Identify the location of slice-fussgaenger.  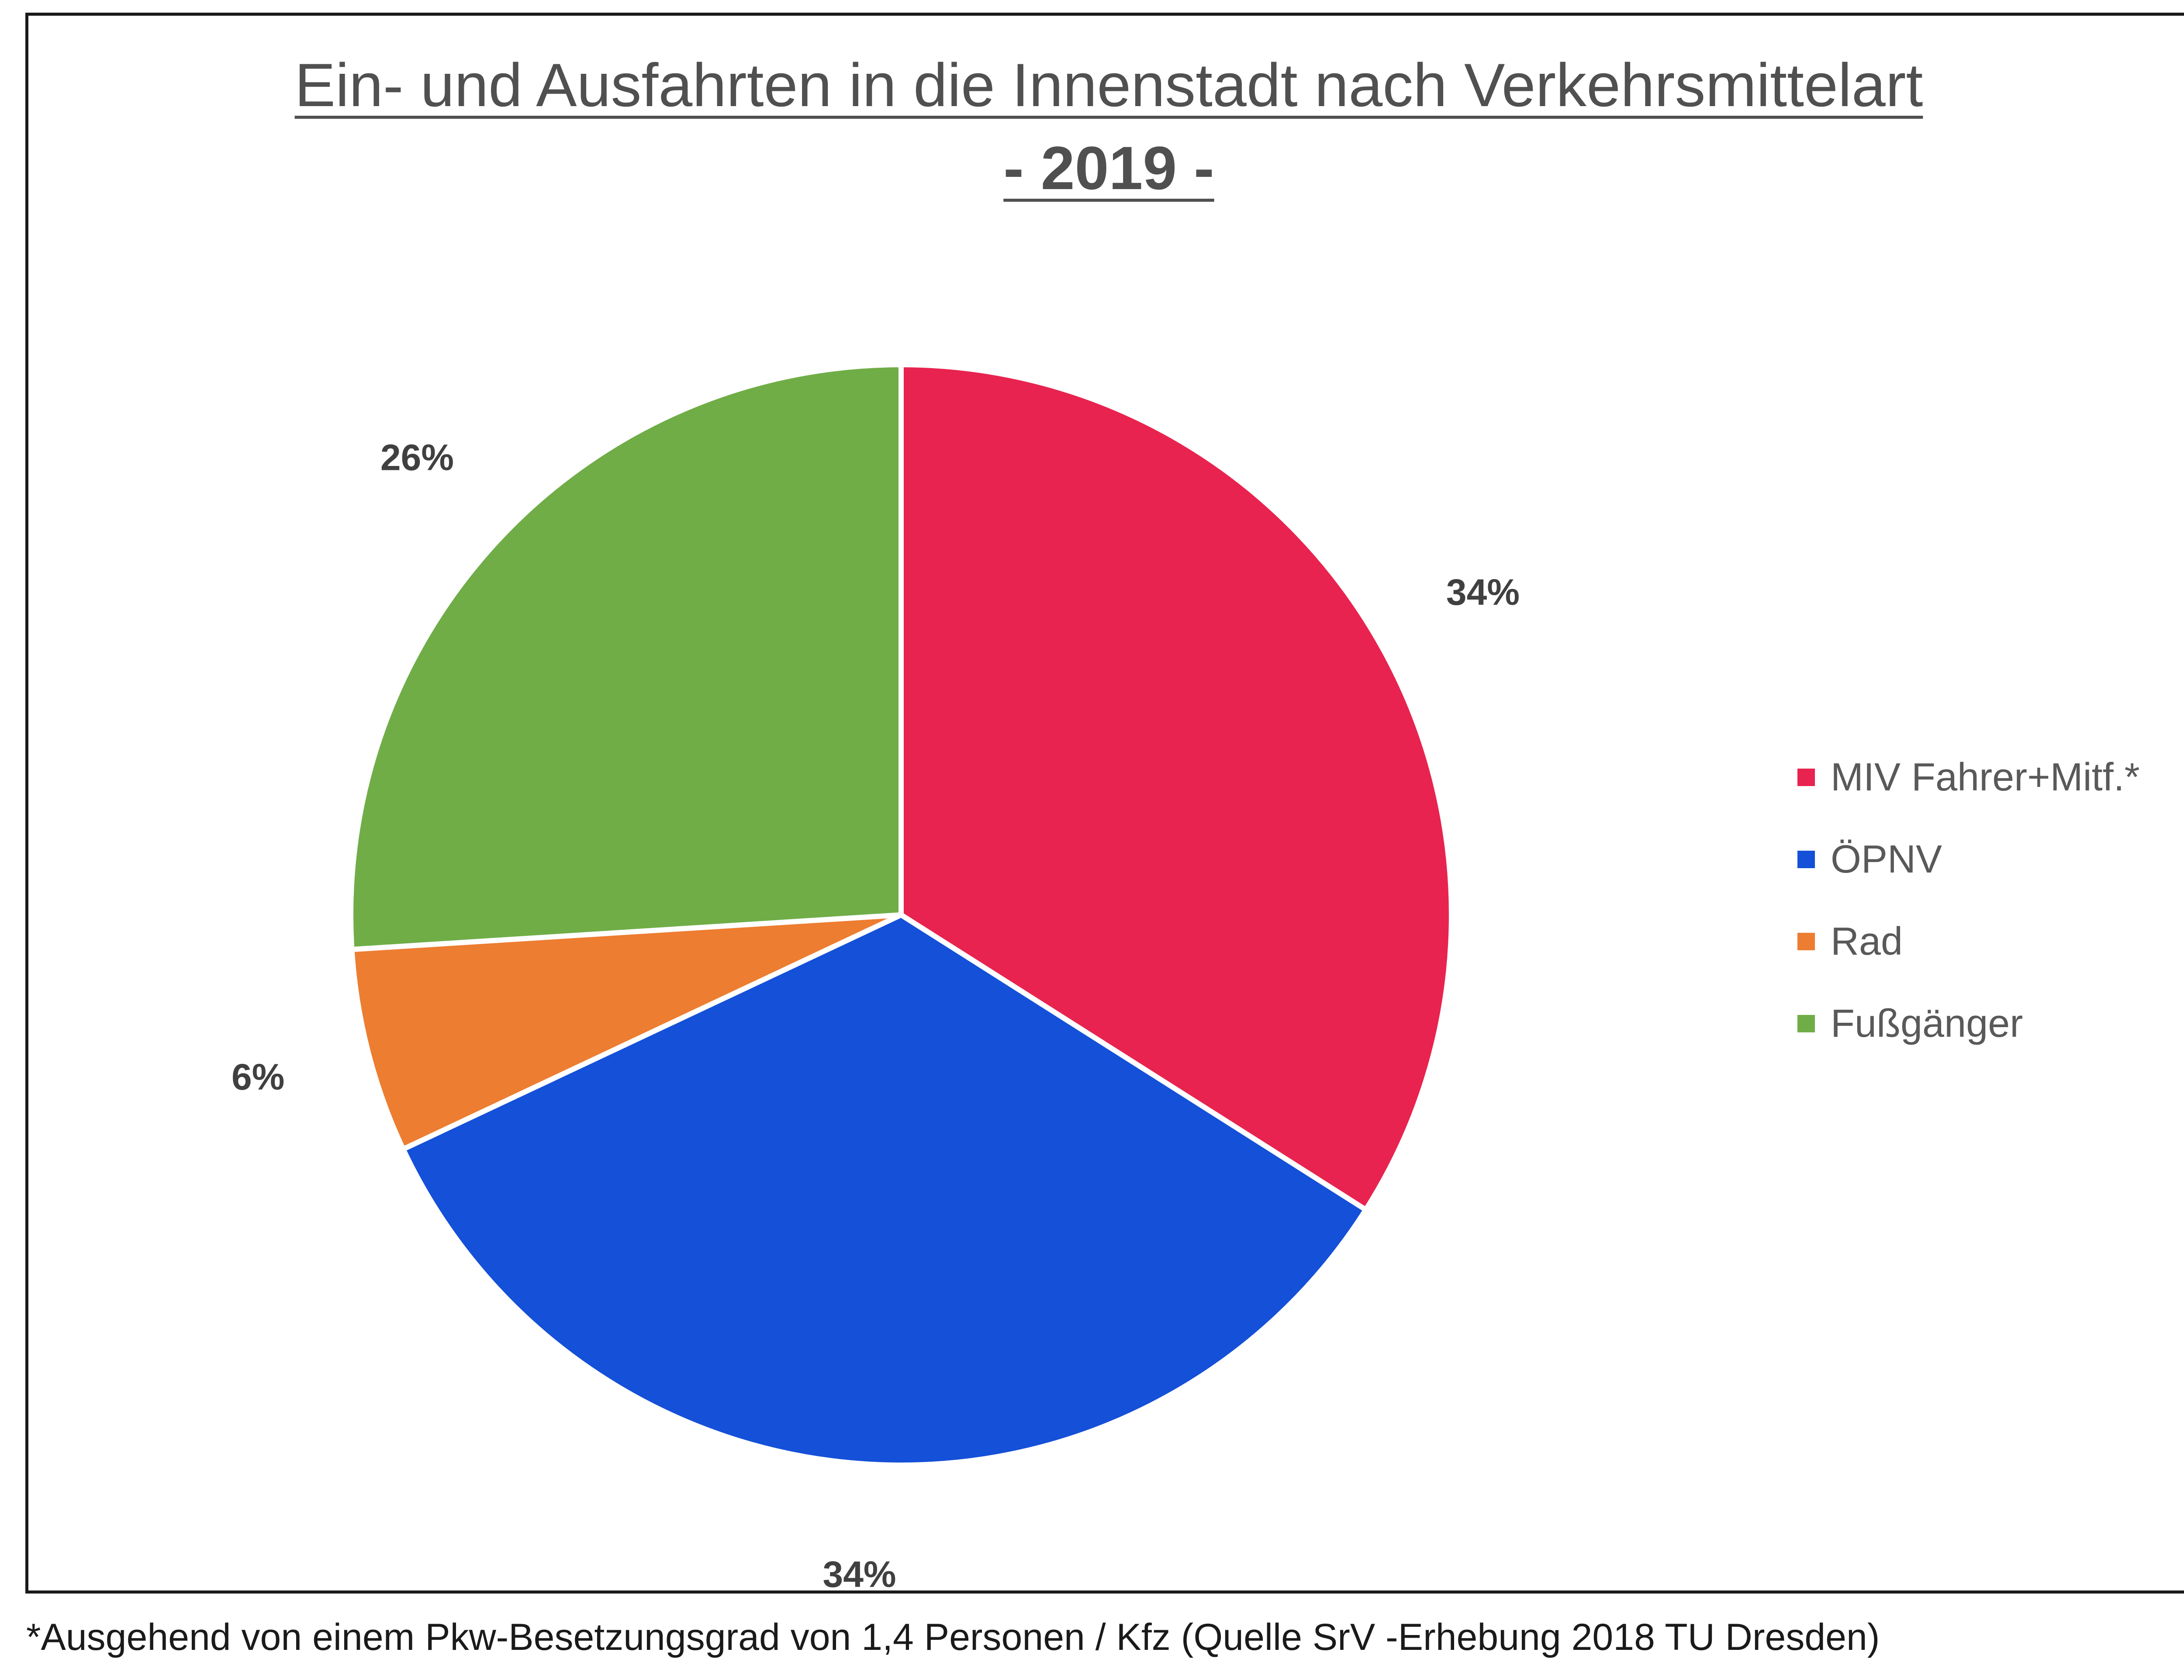
(626, 657).